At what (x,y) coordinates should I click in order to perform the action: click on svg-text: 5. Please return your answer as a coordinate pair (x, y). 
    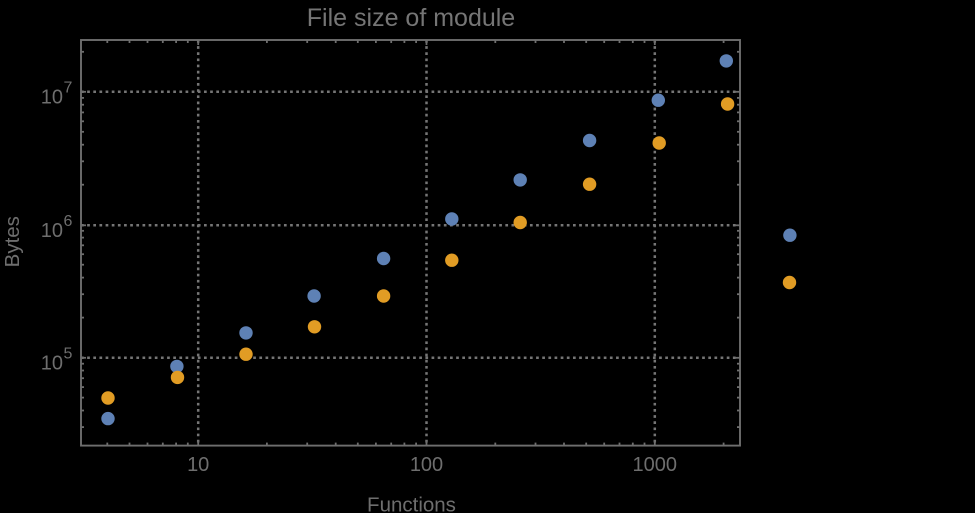
    Looking at the image, I should click on (68, 353).